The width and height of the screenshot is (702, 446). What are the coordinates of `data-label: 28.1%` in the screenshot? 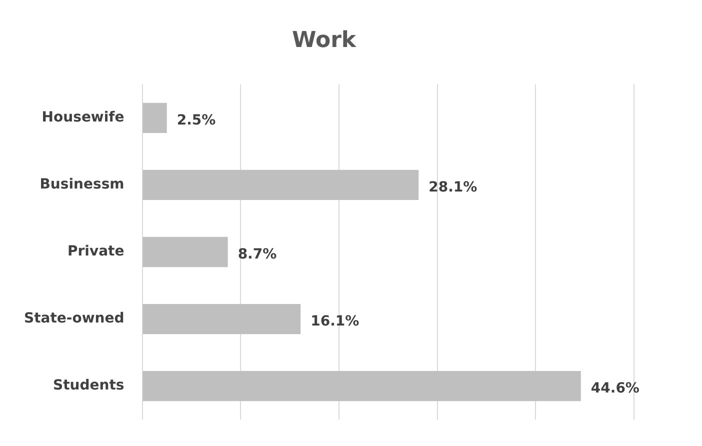 It's located at (453, 188).